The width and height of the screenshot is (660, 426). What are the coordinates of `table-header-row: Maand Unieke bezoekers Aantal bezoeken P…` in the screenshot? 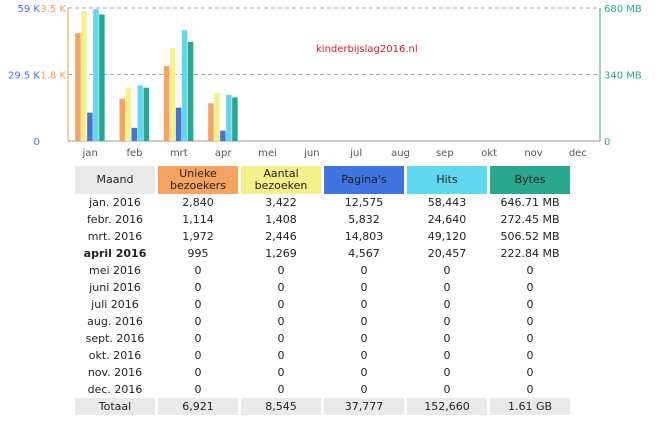 It's located at (322, 180).